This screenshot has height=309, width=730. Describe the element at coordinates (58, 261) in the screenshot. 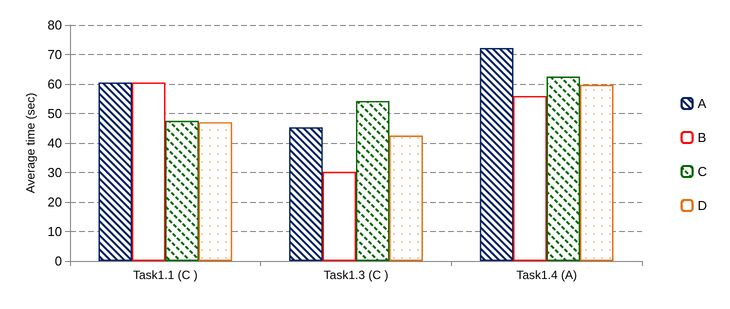

I see `y-tick-label: 0` at that location.